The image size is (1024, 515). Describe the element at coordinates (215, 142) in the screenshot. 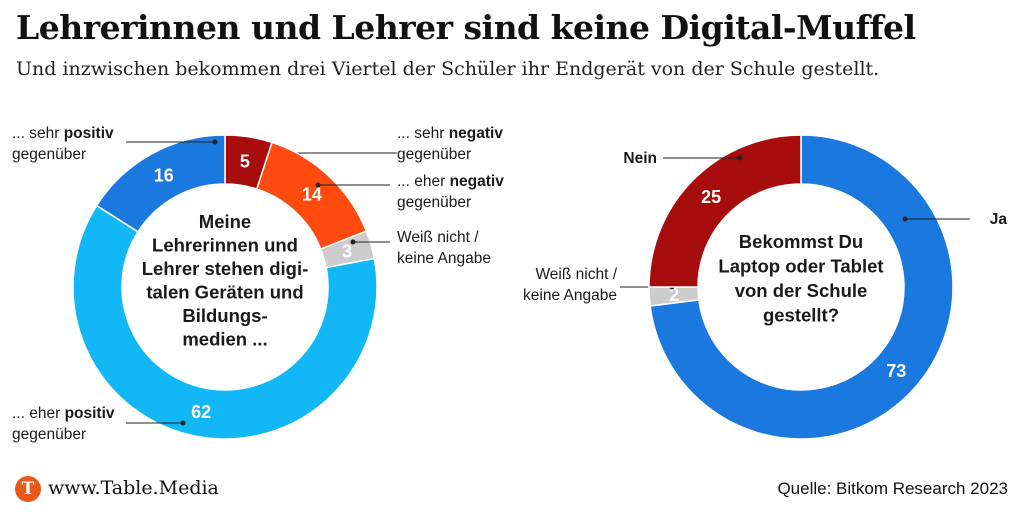

I see `leader-dot-sehr-positiv-gegenüber` at that location.